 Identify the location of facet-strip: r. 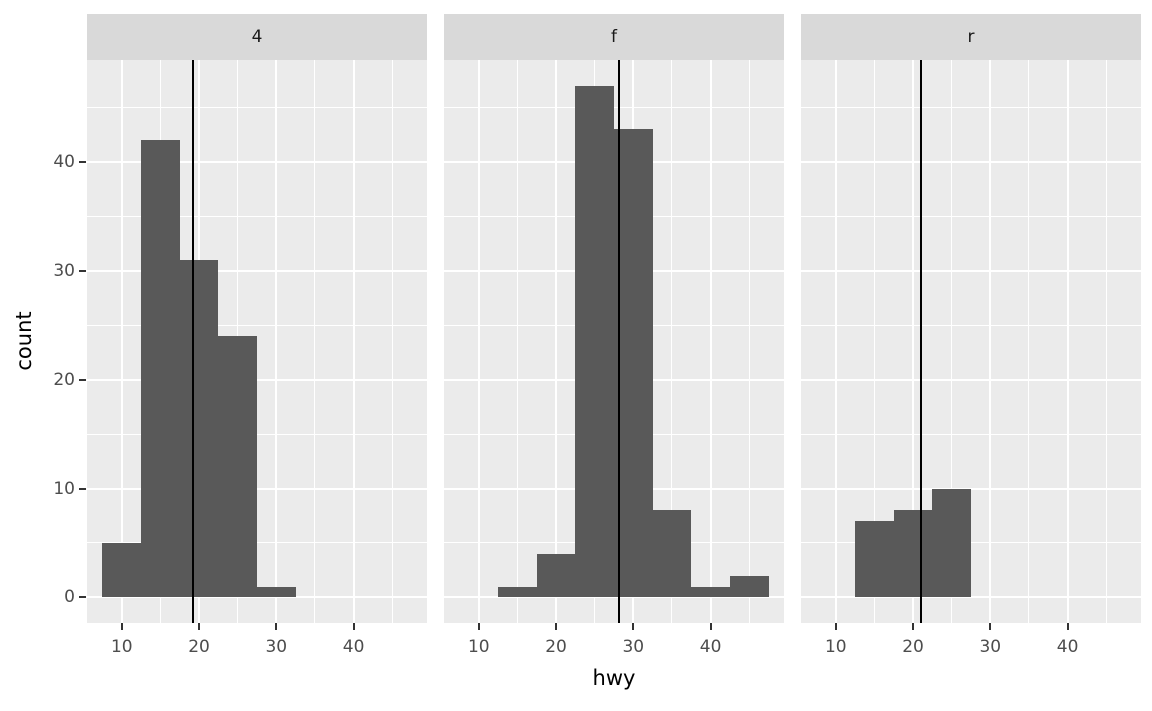
(971, 37).